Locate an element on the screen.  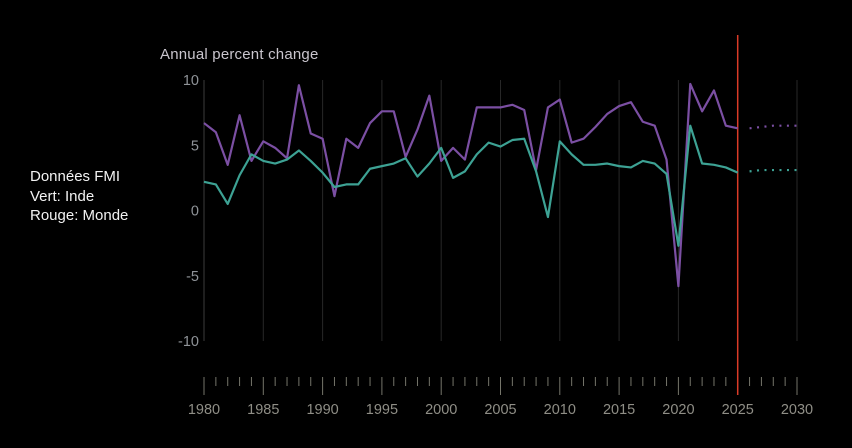
svg-text: 1995 is located at coordinates (382, 410).